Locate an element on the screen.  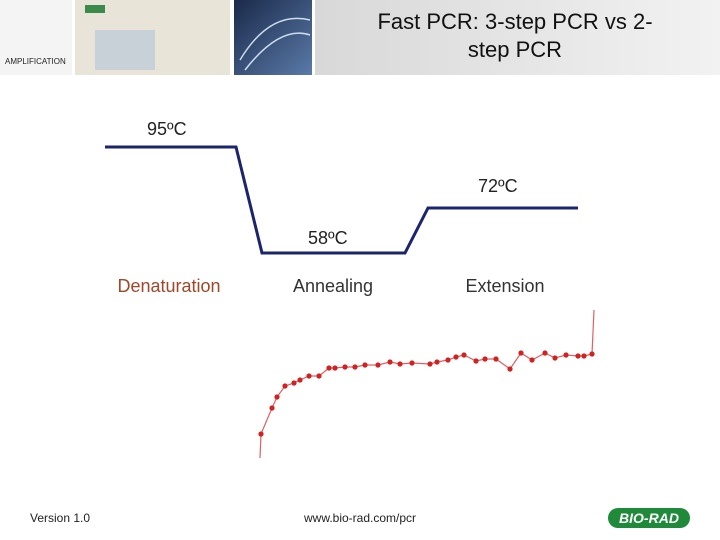
temperature-label: 58ºC is located at coordinates (328, 238).